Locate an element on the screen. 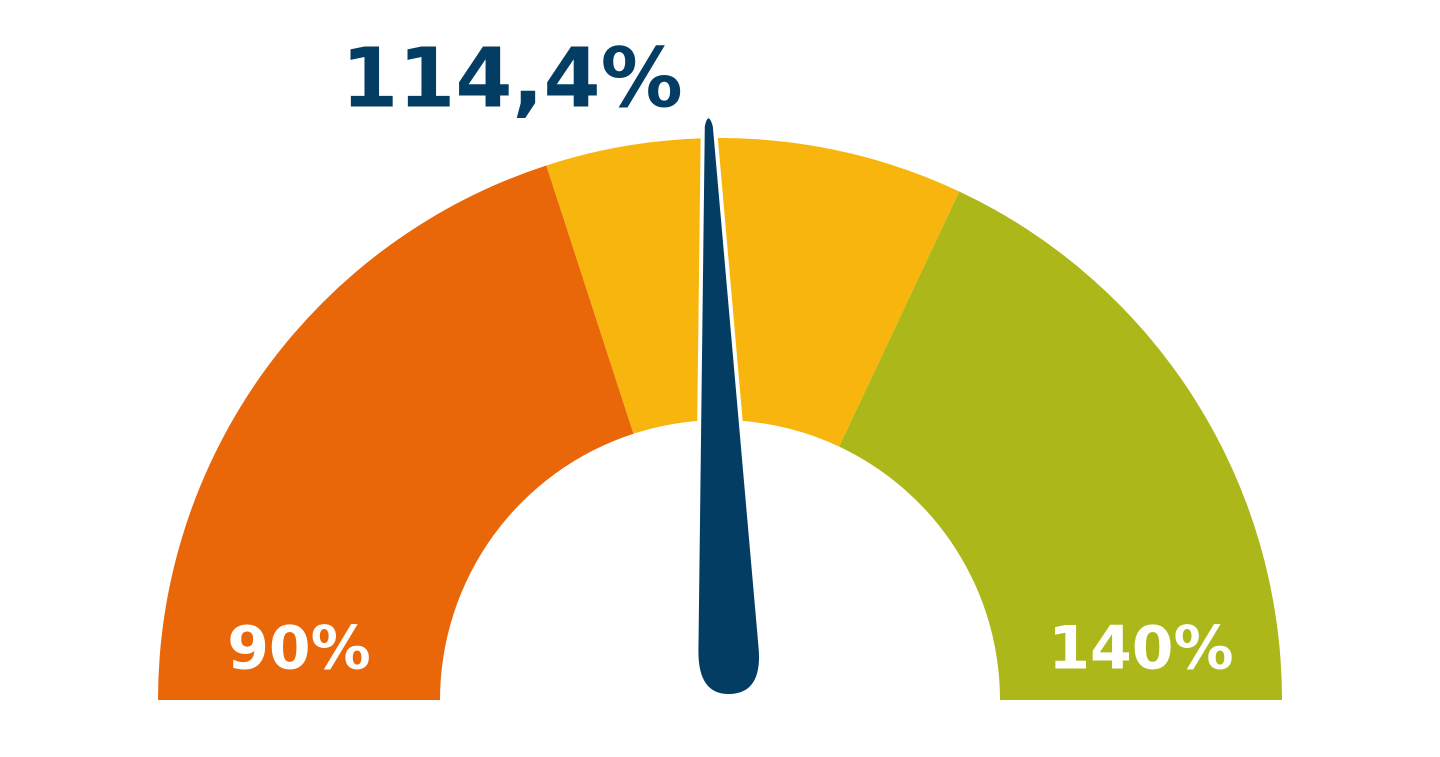 The image size is (1440, 757). gauge-band is located at coordinates (753, 292).